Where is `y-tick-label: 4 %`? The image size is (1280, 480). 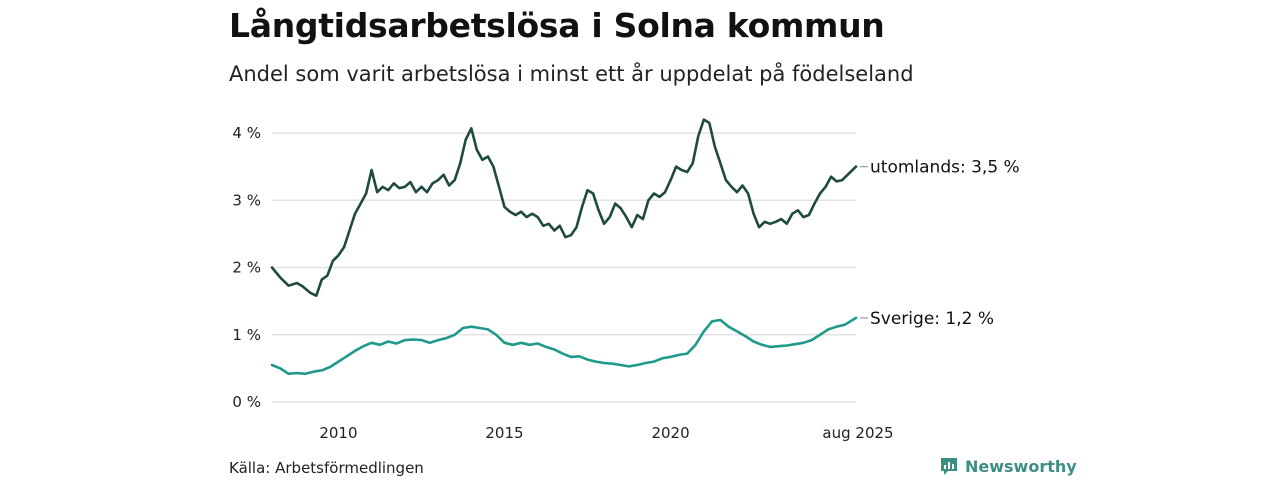
y-tick-label: 4 % is located at coordinates (246, 133).